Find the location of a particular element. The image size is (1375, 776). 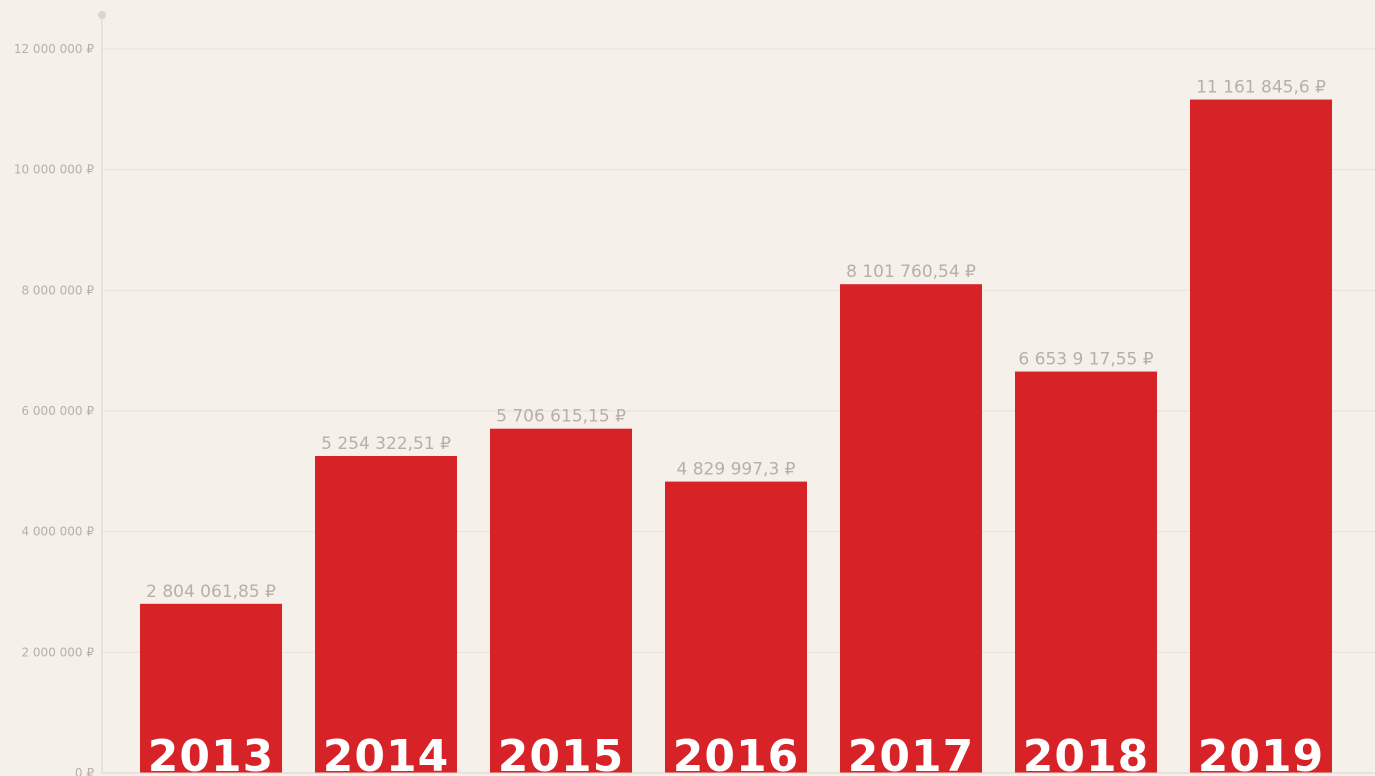

category-label-2016: 2016 is located at coordinates (736, 753).